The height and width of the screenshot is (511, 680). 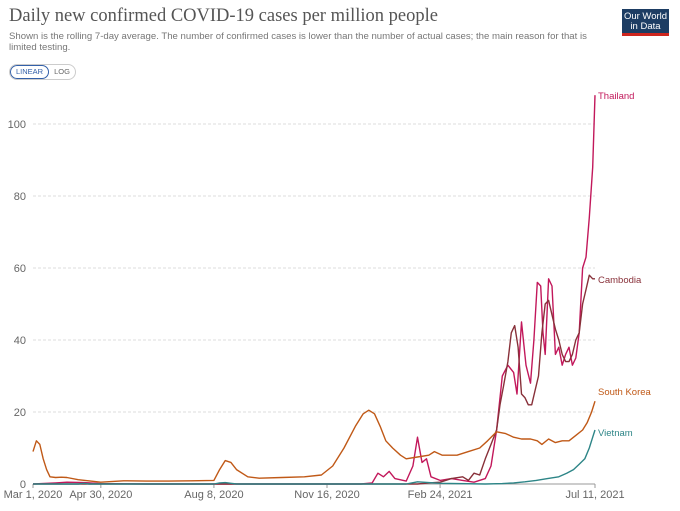 I want to click on x-tick-label: Jul 11, 2021, so click(x=594, y=495).